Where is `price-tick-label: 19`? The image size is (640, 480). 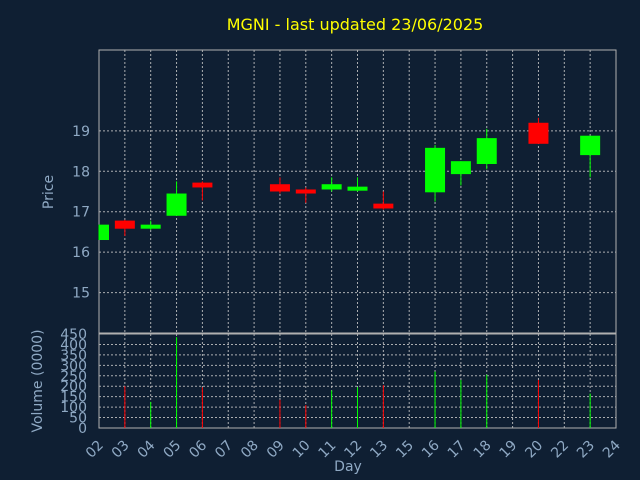
price-tick-label: 19 is located at coordinates (81, 132).